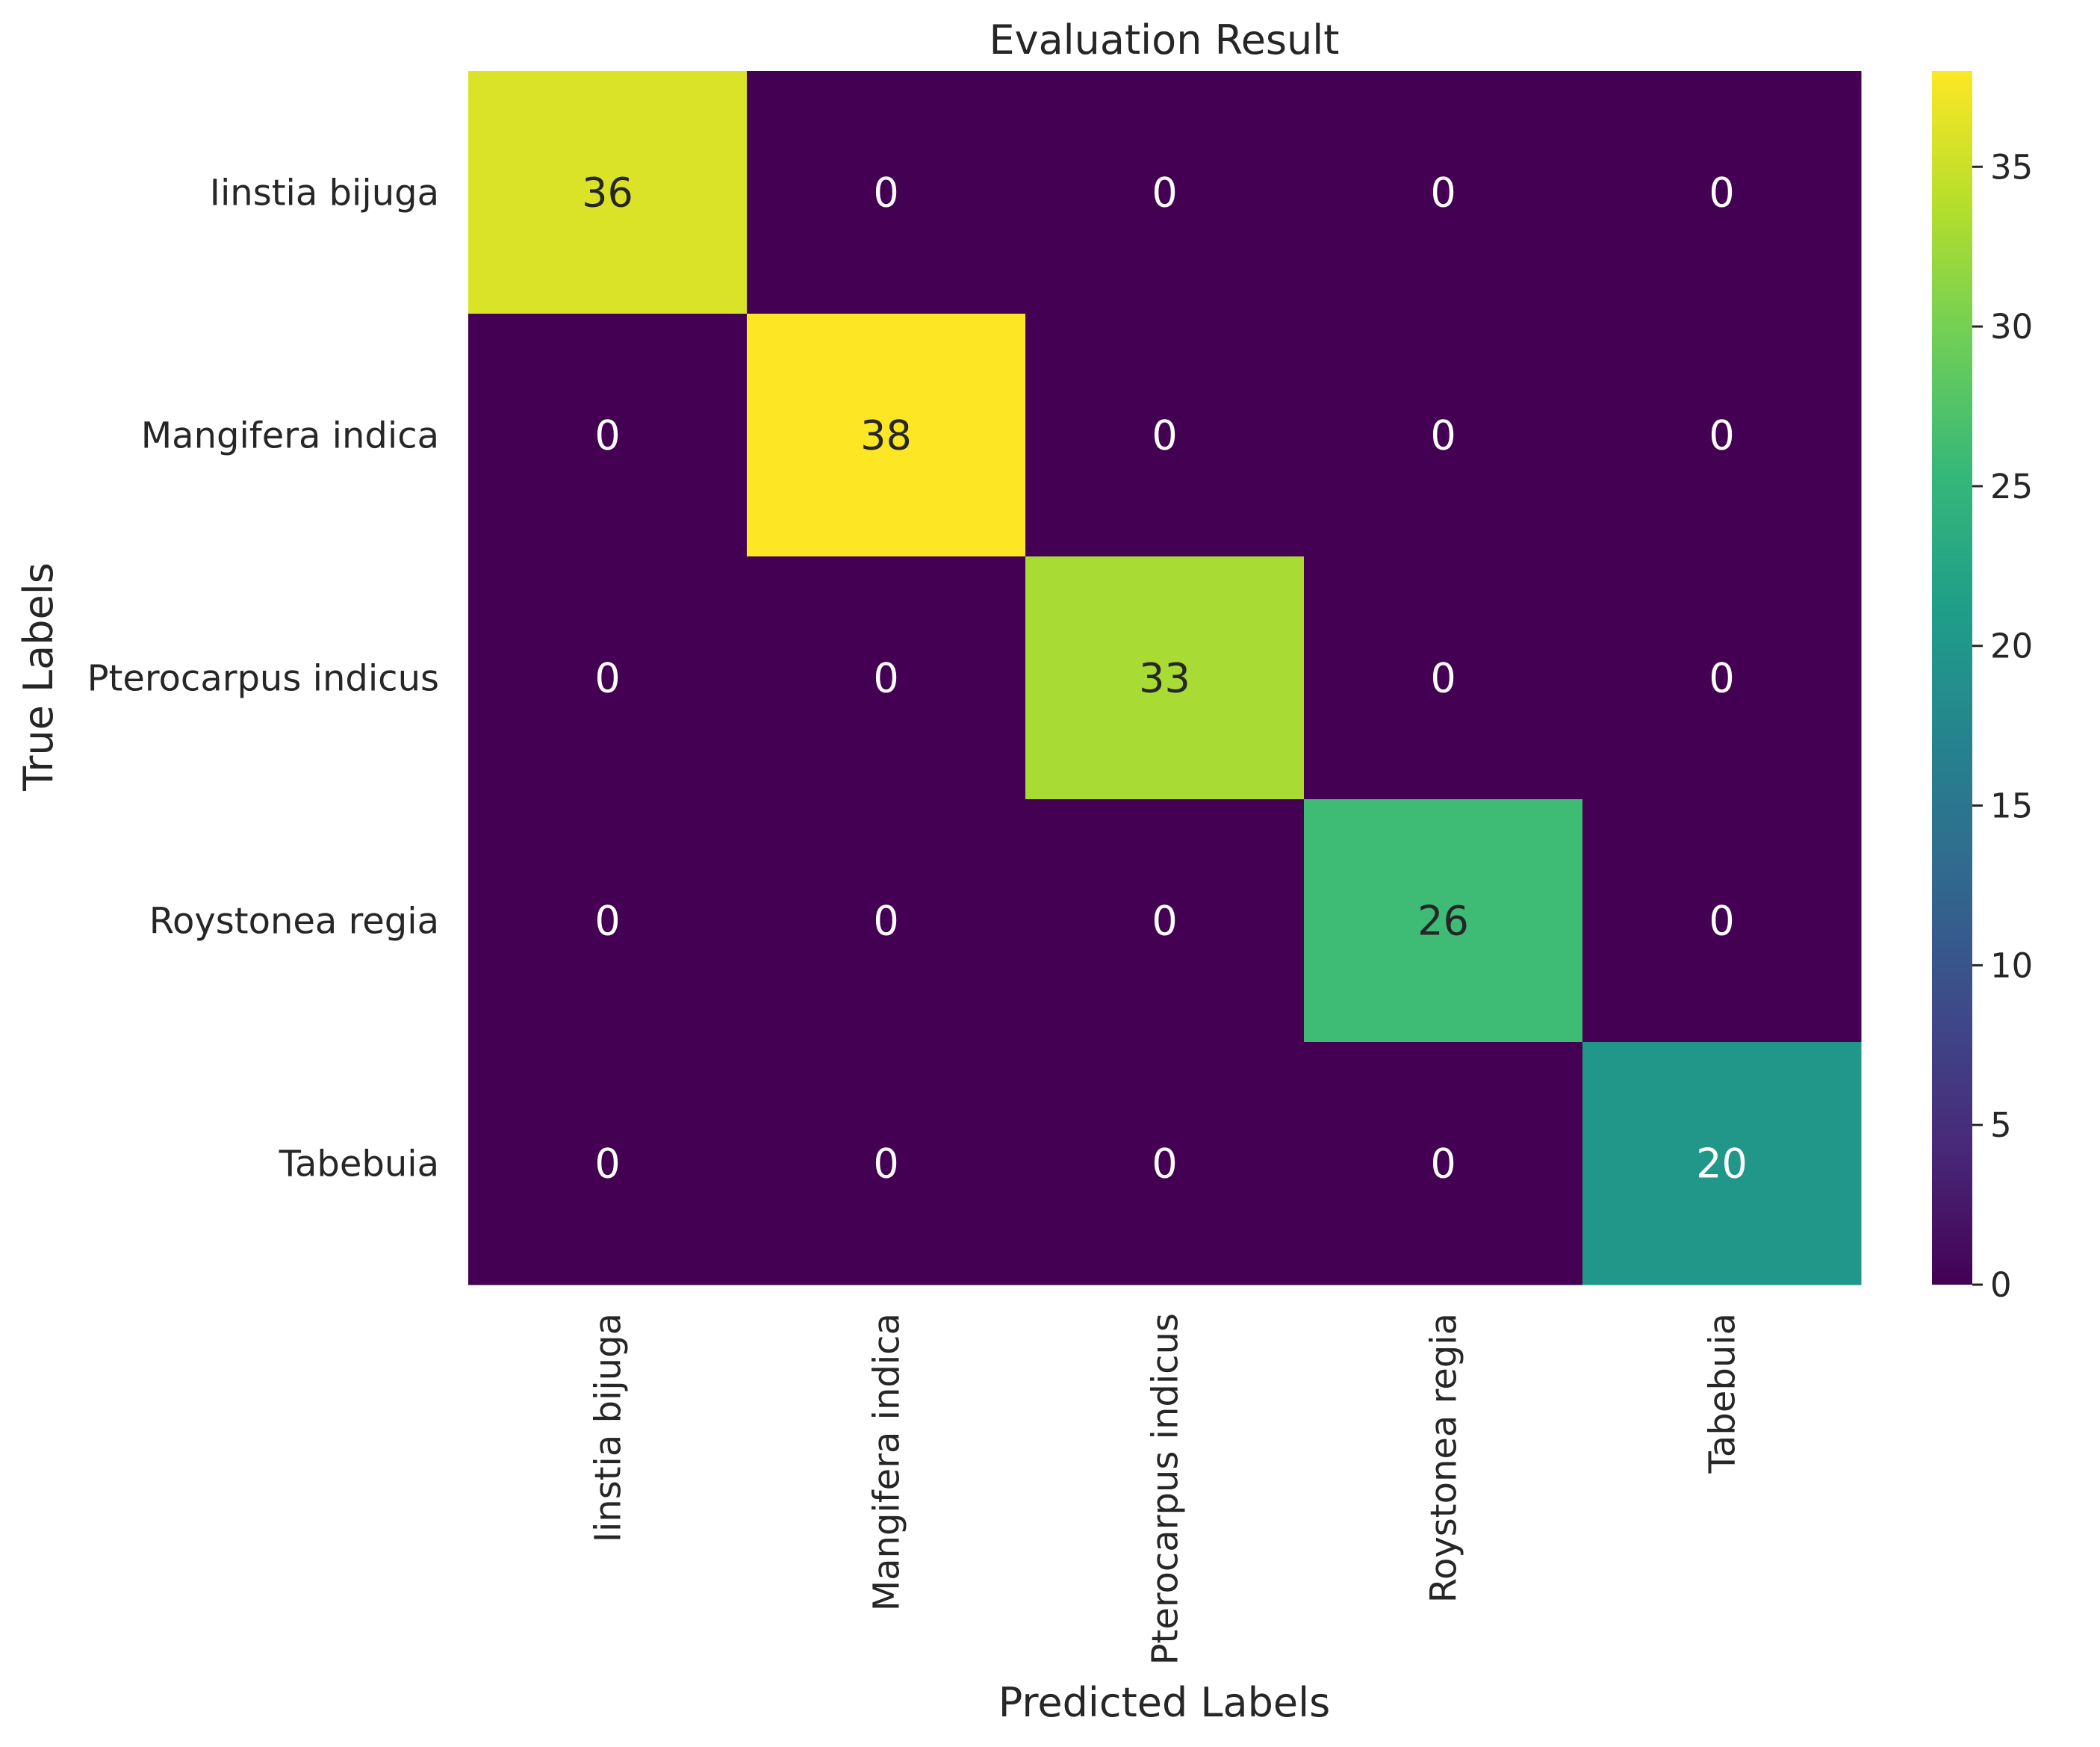  What do you see at coordinates (887, 1462) in the screenshot?
I see `x-tick-label: Mangifera indica` at bounding box center [887, 1462].